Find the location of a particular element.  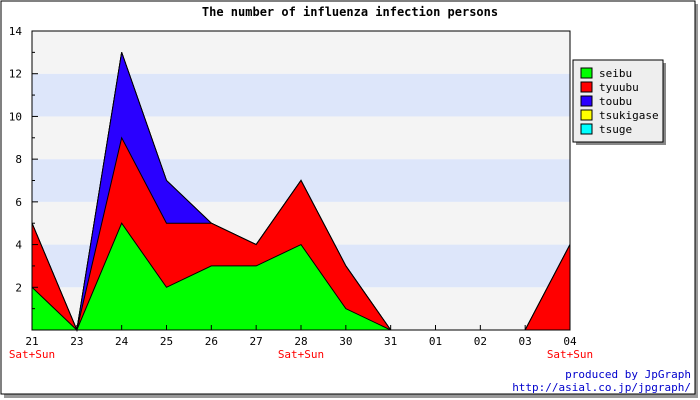

legend-label-tsukigase: tsukigase is located at coordinates (629, 115).